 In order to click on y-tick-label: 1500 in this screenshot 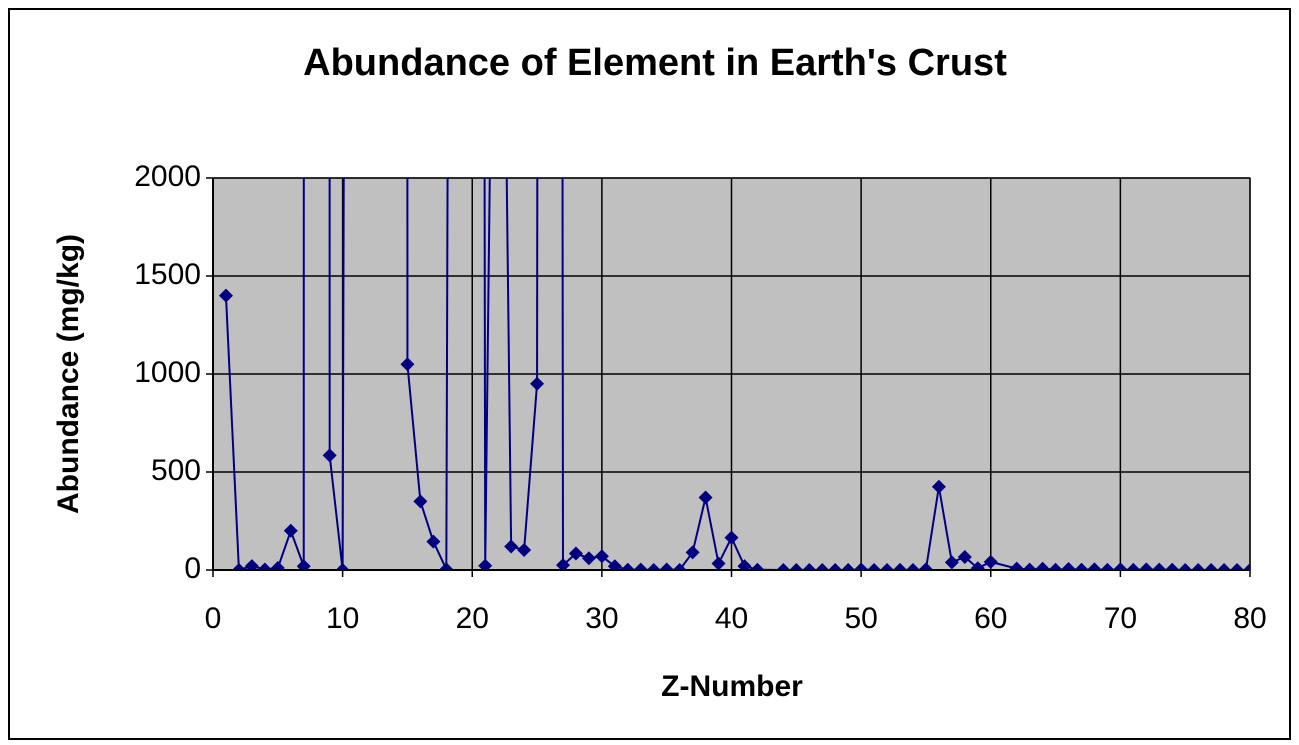, I will do `click(167, 274)`.